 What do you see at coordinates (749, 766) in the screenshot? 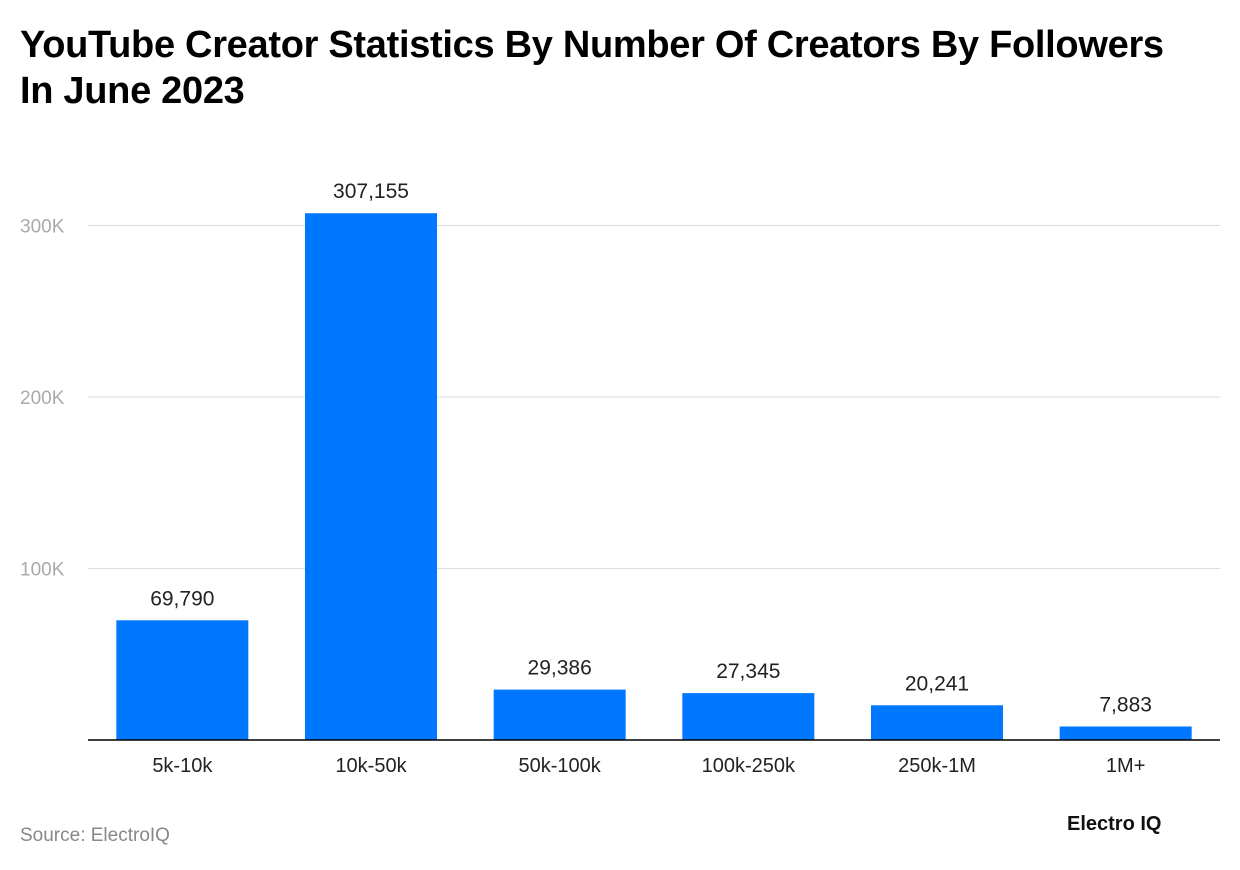
I see `x-tick-label: 100k-250k` at bounding box center [749, 766].